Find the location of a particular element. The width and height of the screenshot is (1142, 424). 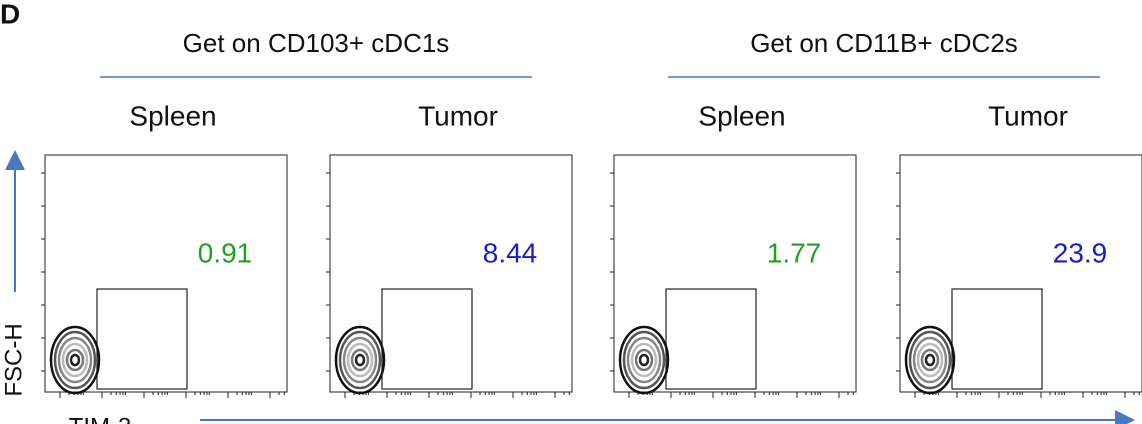

gate-percentage: 0.91 is located at coordinates (225, 252).